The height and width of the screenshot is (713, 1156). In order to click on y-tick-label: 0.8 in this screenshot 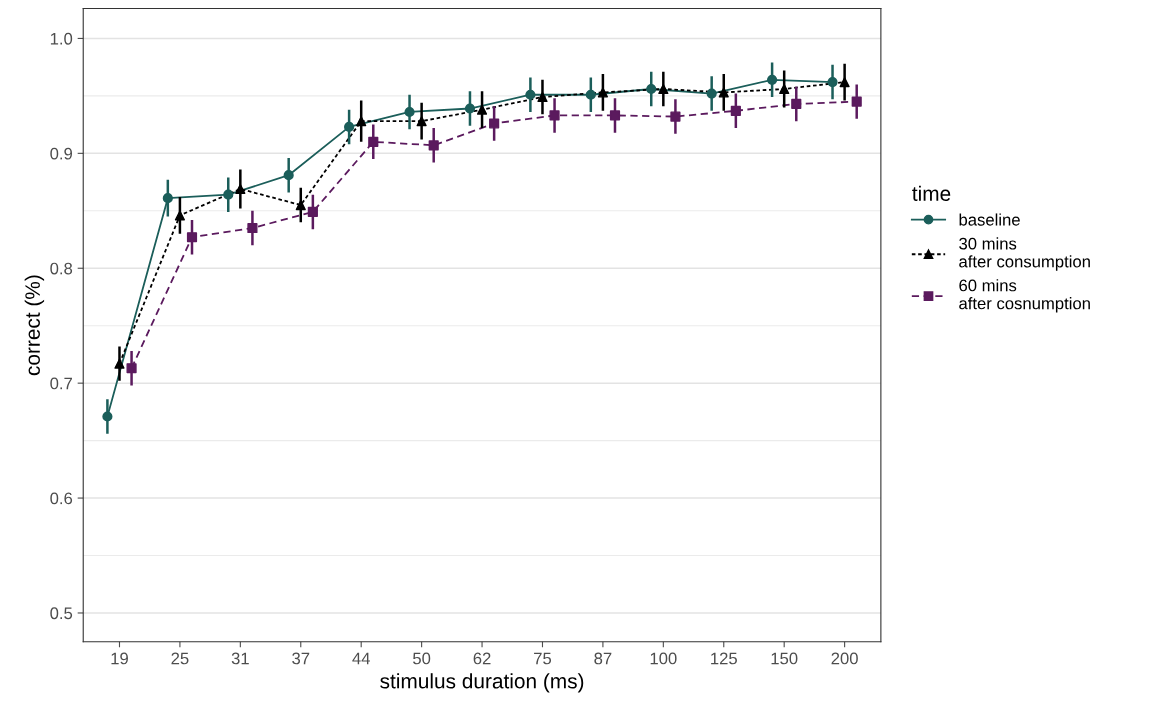, I will do `click(61, 268)`.